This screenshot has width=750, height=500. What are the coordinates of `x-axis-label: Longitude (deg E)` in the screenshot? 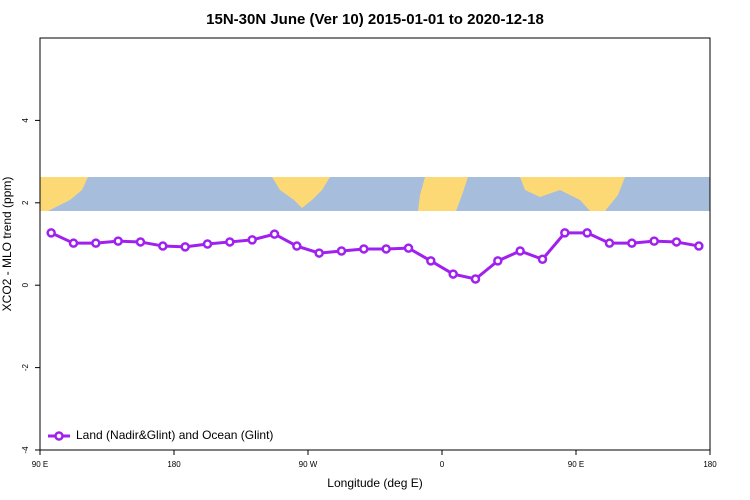 It's located at (374, 483).